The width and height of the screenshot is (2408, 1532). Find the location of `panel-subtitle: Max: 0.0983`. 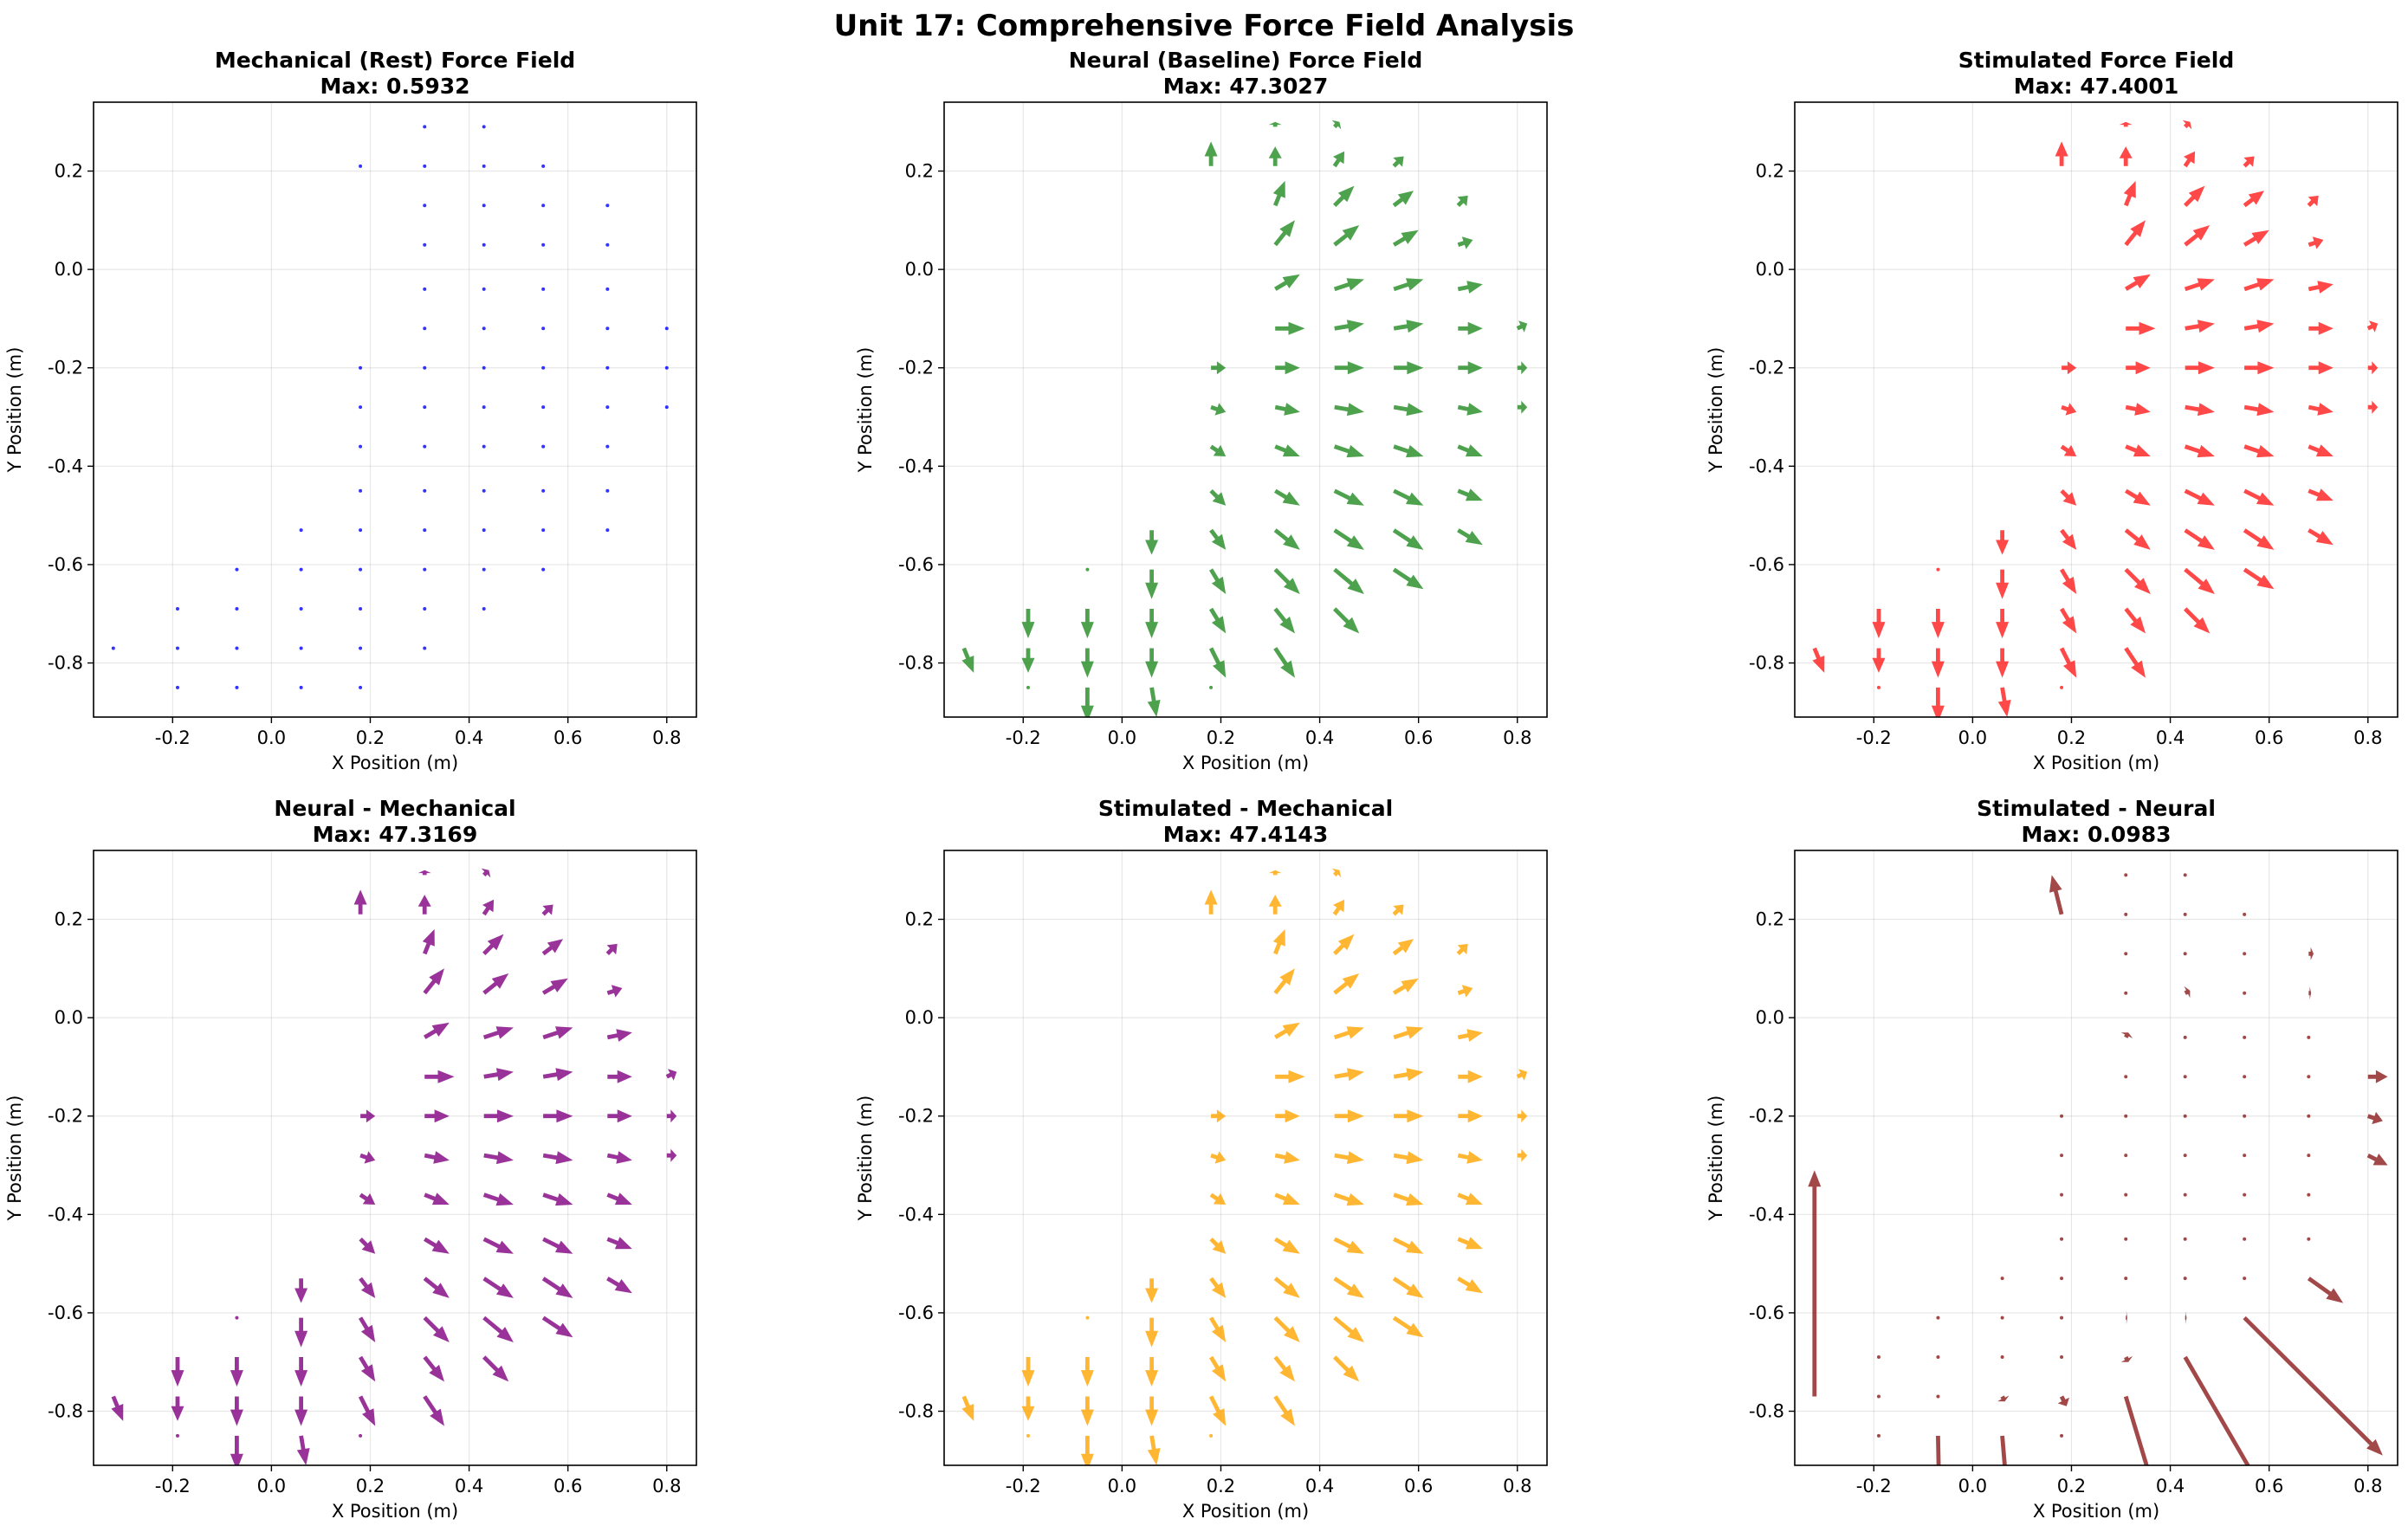

panel-subtitle: Max: 0.0983 is located at coordinates (2096, 834).